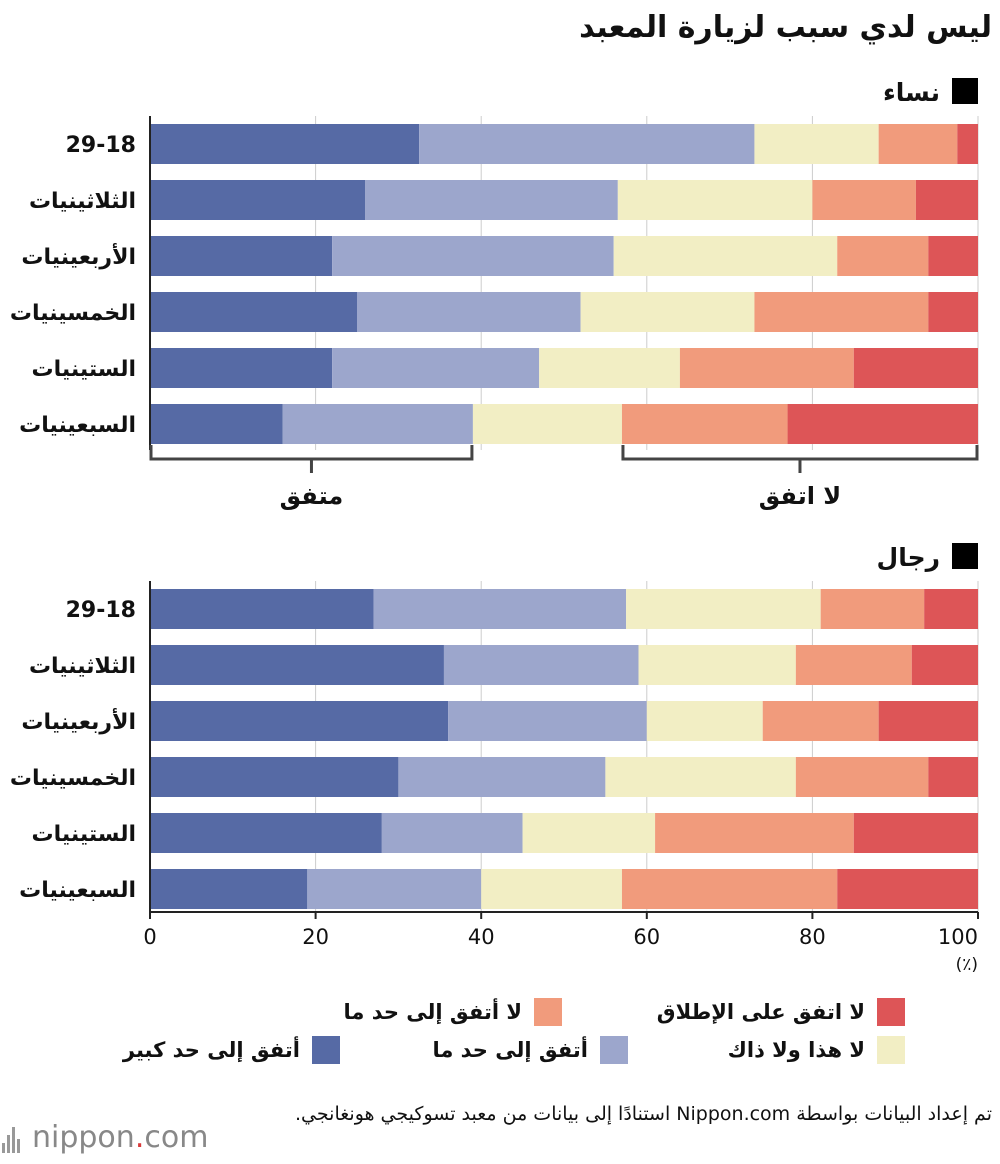 The image size is (1000, 1164). I want to click on x-tick-label: 0, so click(149, 937).